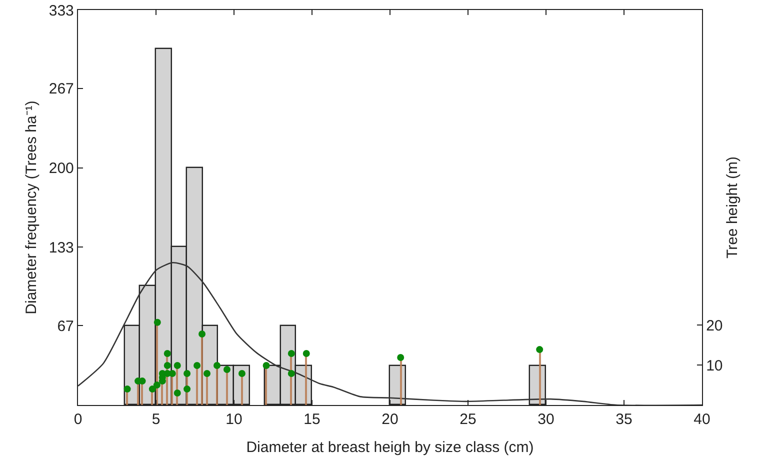 The width and height of the screenshot is (759, 457). What do you see at coordinates (61, 89) in the screenshot?
I see `y-tick-label: 267` at bounding box center [61, 89].